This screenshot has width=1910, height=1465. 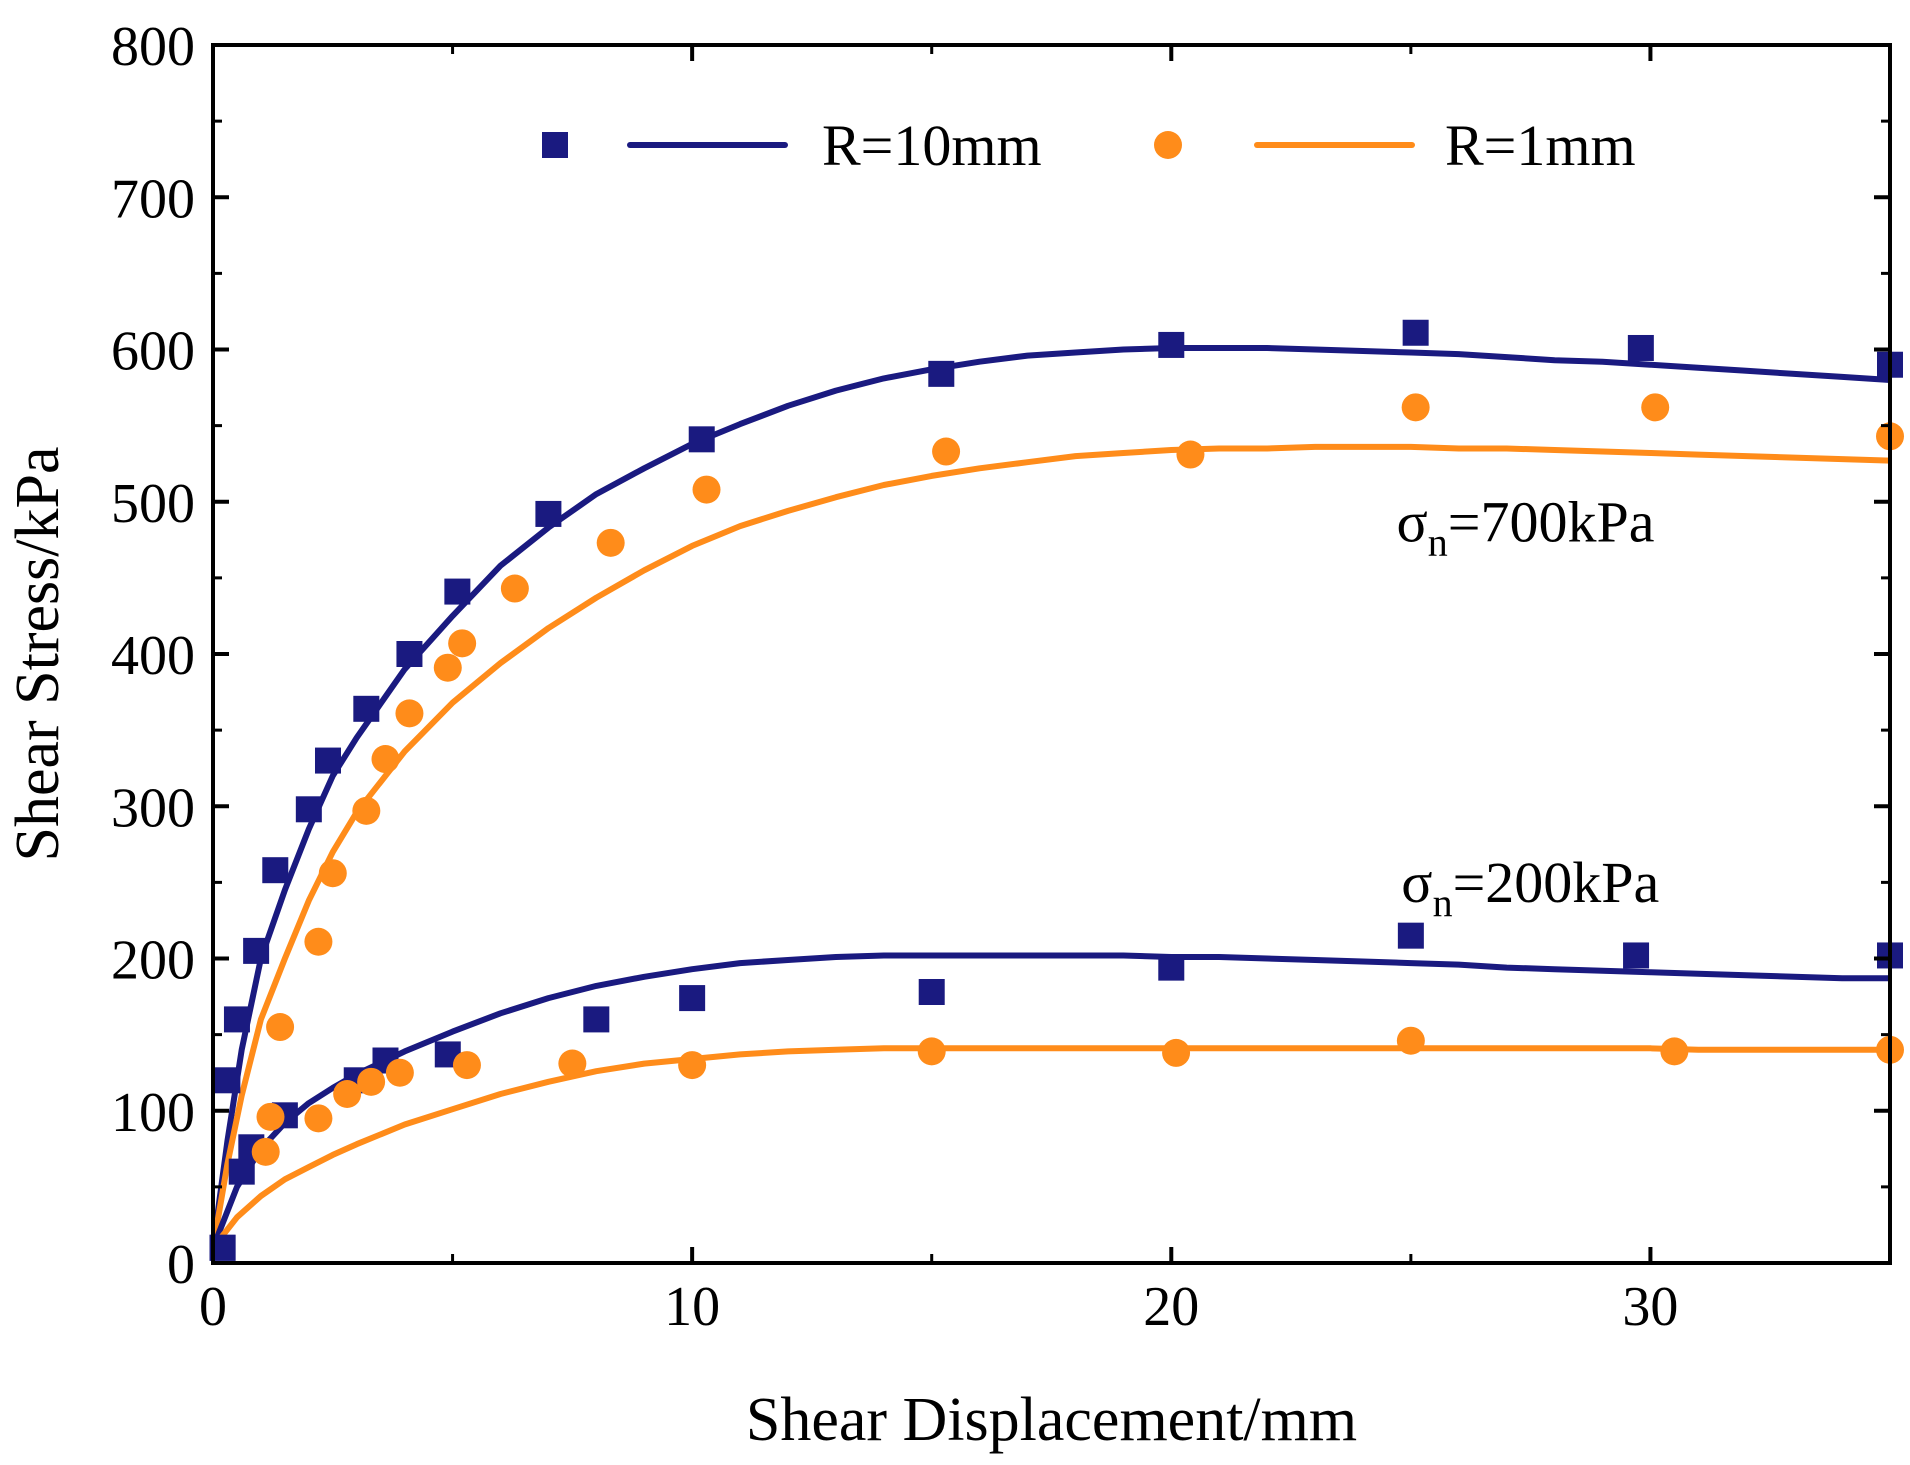 I want to click on legend-label-r1mm: R=1mm, so click(x=1540, y=145).